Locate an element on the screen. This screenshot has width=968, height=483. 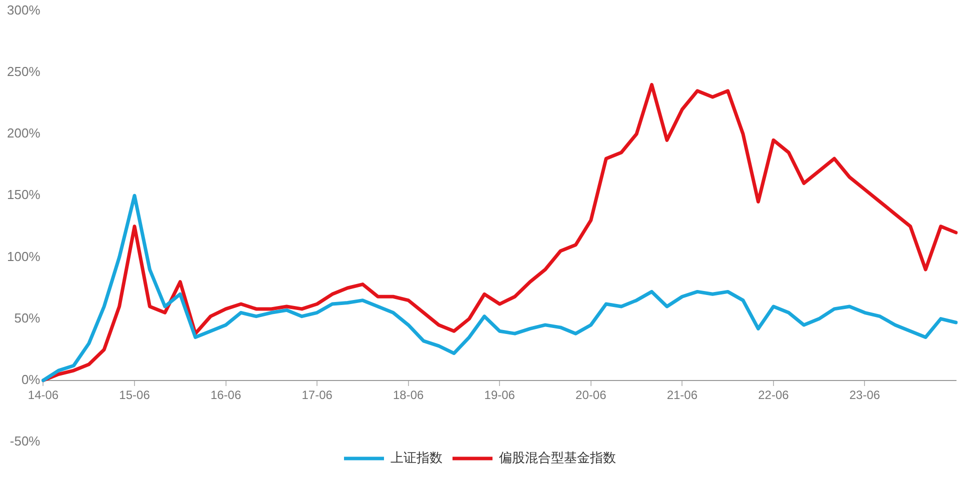
x-tick-label: 21-06 is located at coordinates (682, 395).